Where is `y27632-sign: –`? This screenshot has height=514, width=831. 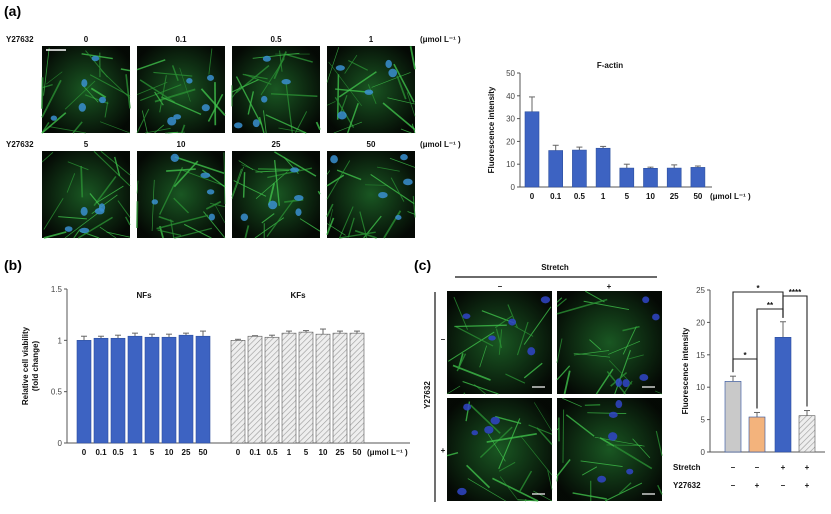
y27632-sign: – is located at coordinates (783, 485).